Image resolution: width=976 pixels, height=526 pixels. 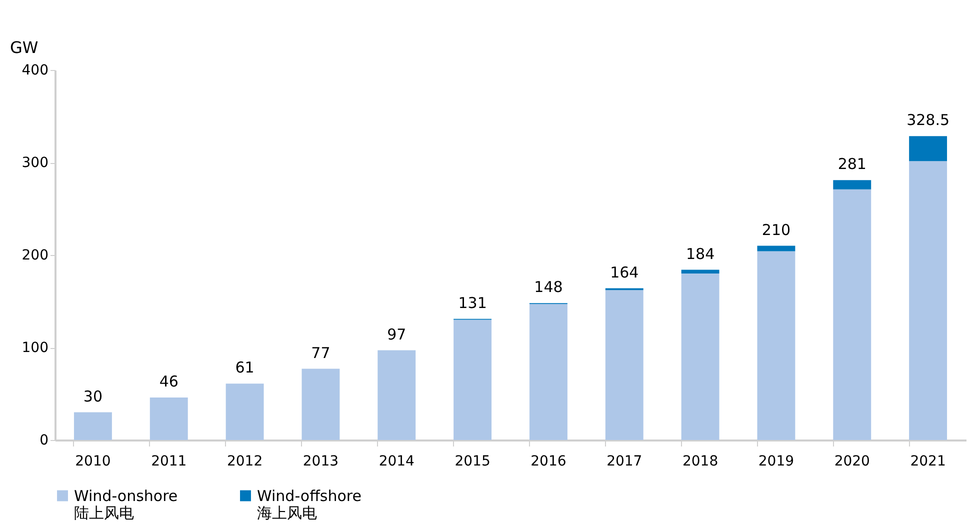 What do you see at coordinates (928, 462) in the screenshot?
I see `x-tick-label: 2021` at bounding box center [928, 462].